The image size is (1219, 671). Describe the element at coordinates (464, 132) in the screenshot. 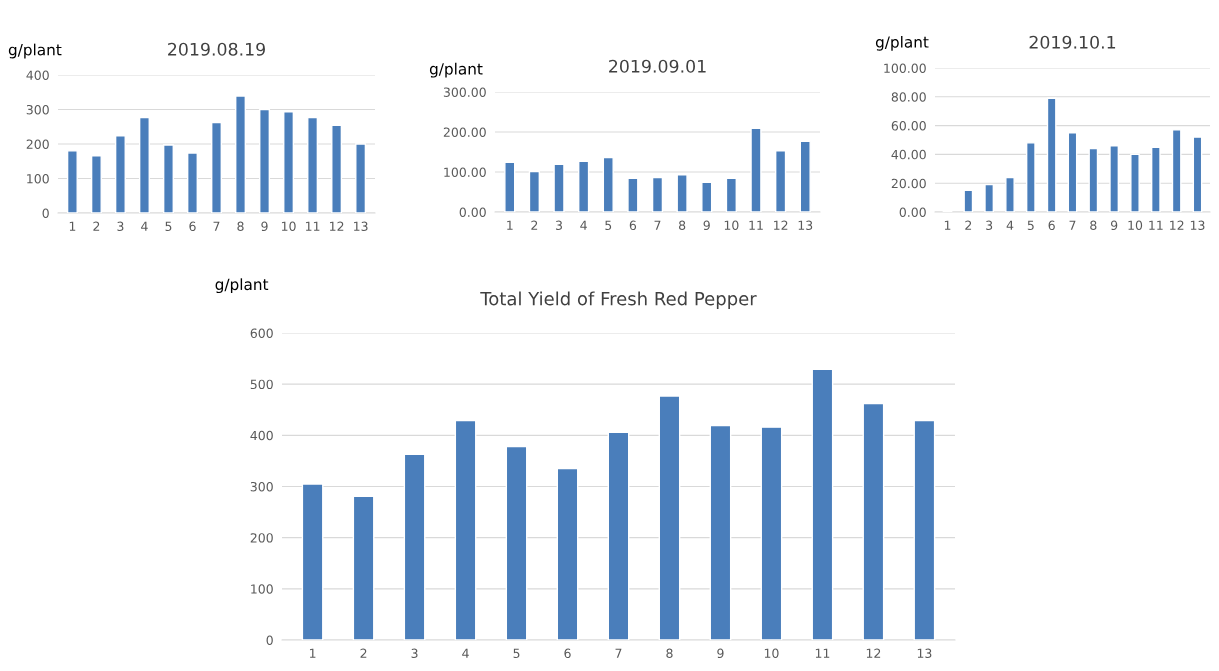

I see `y-tick-label: 200.00` at that location.